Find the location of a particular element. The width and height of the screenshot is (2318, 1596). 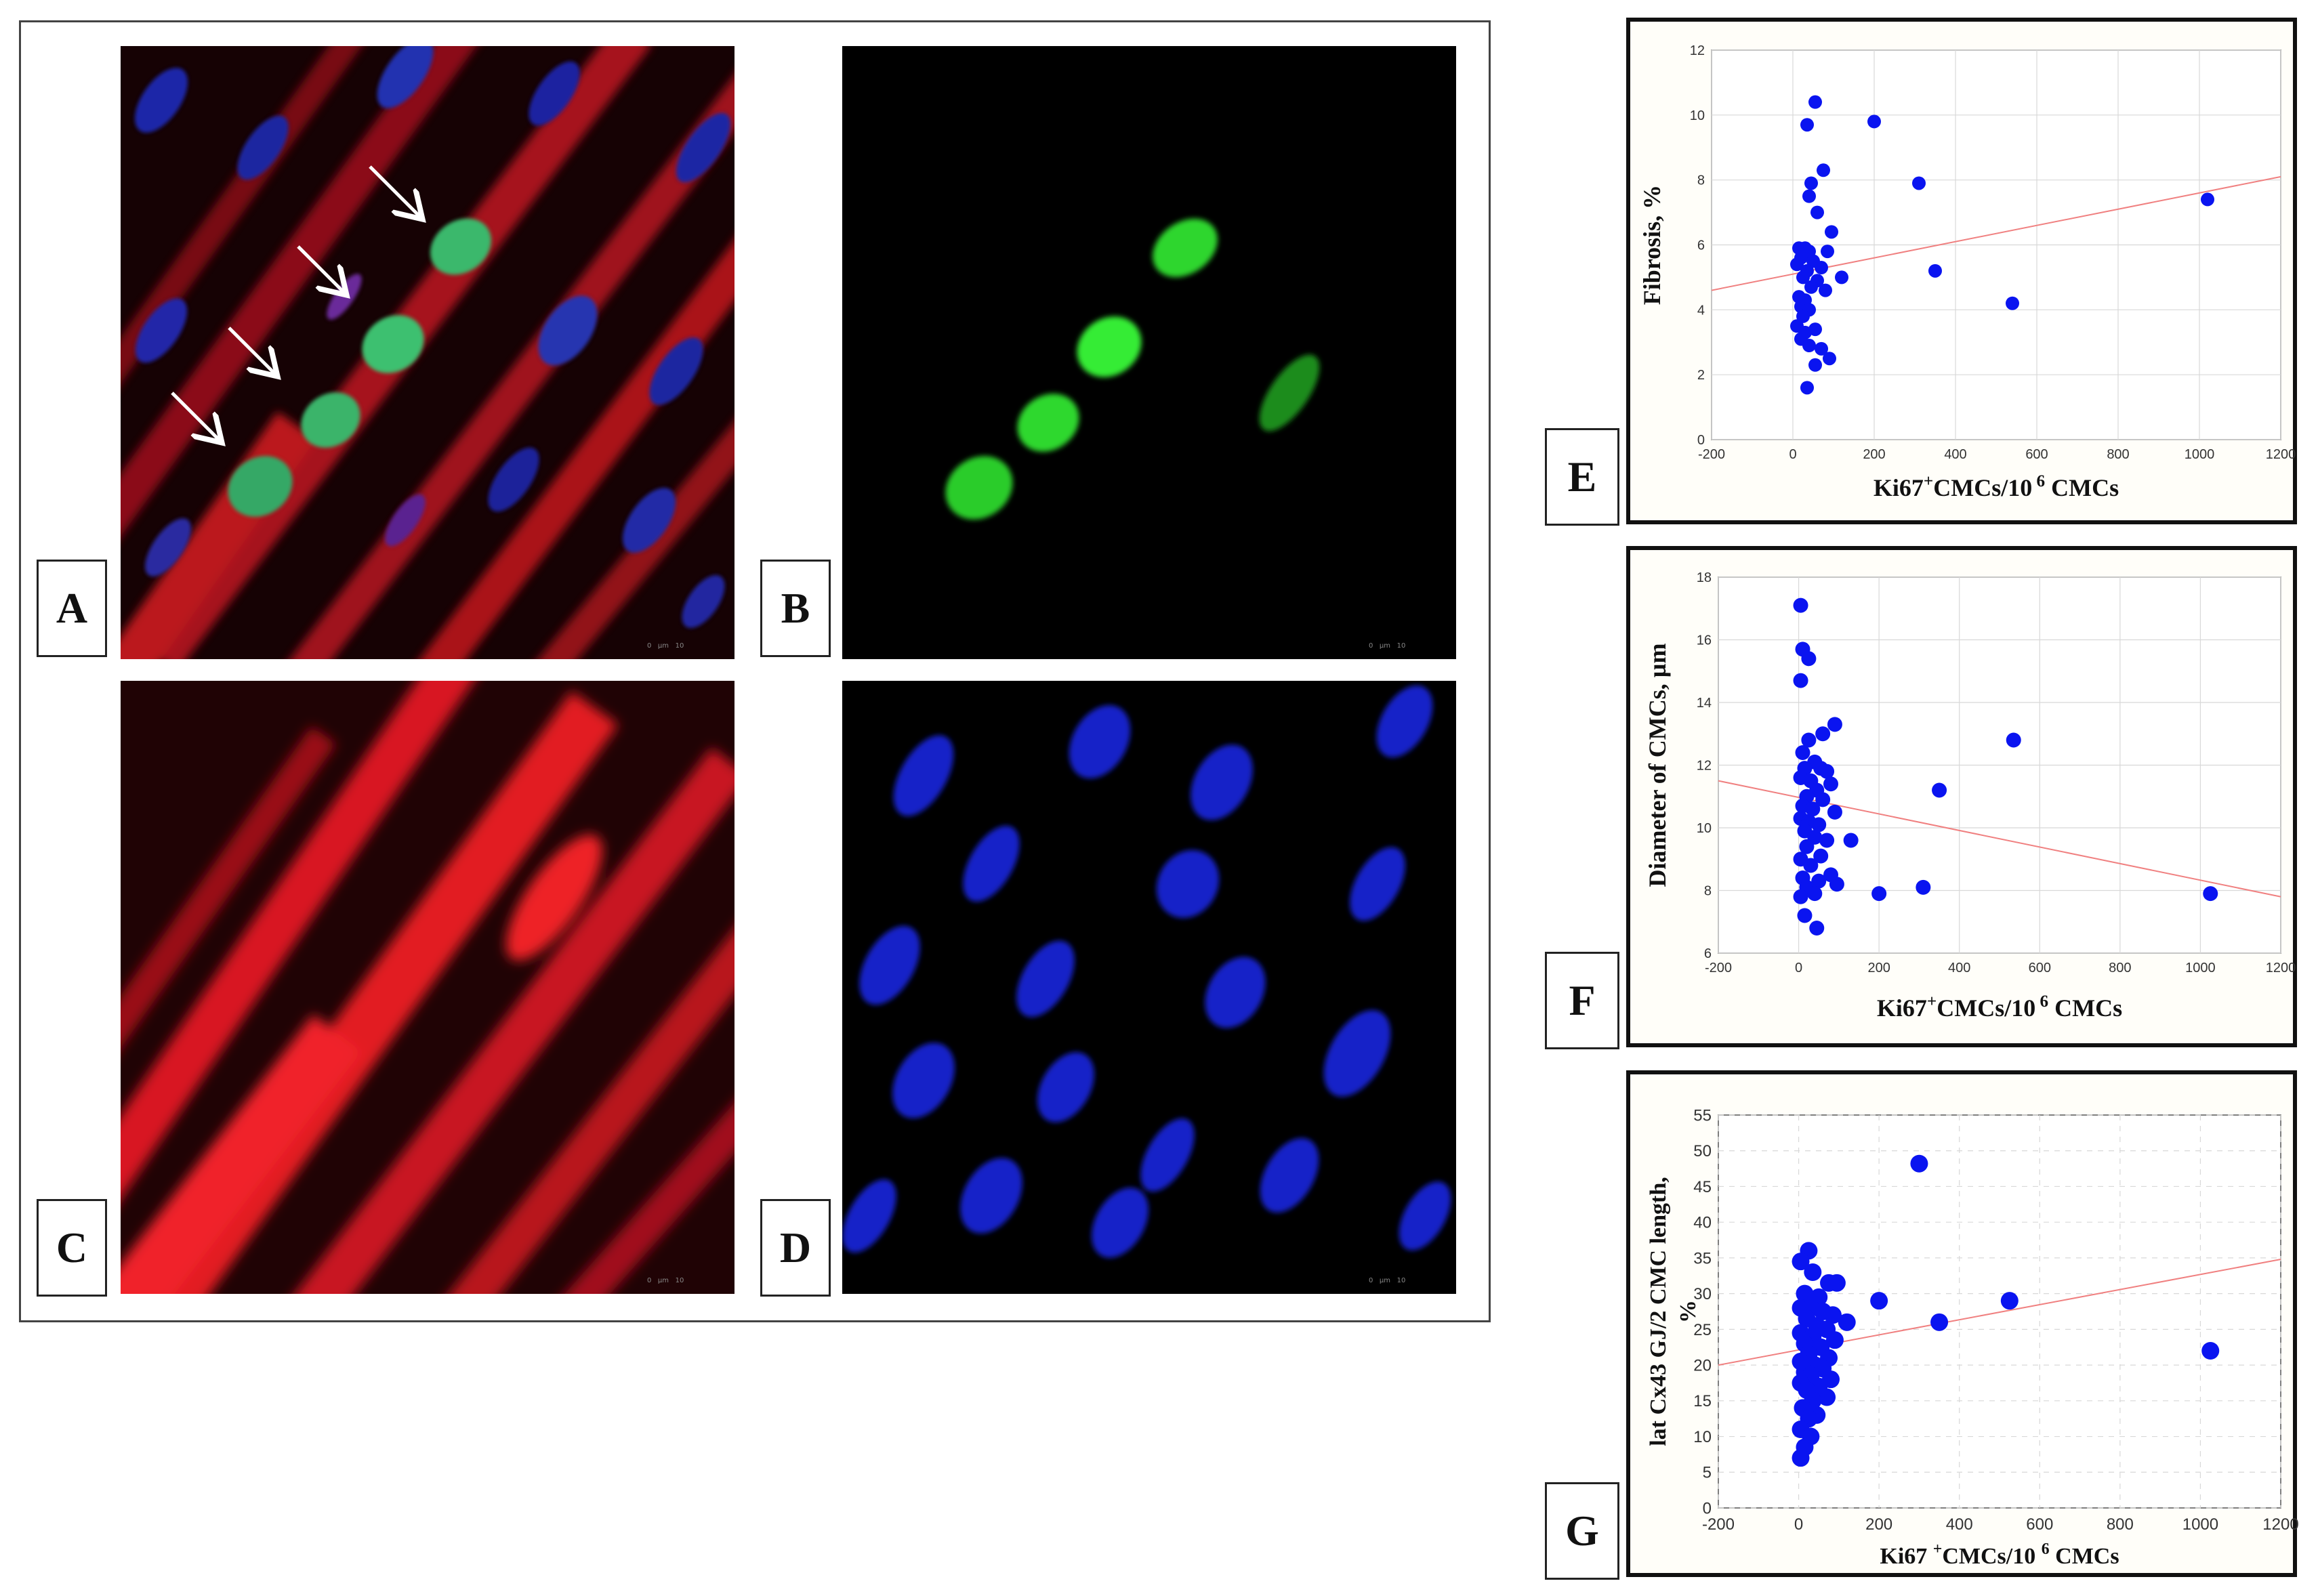

micrograph-d-blue is located at coordinates (1149, 987).